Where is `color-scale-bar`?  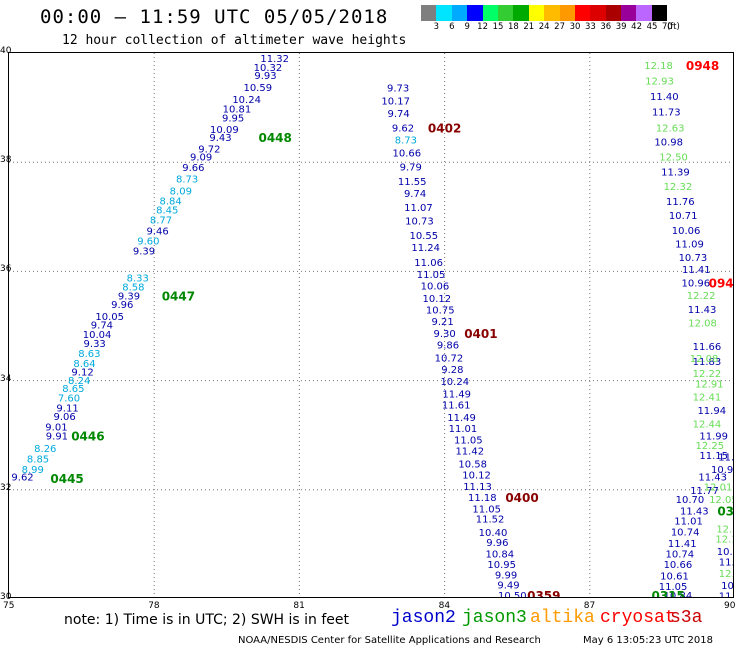
color-scale-bar is located at coordinates (544, 13).